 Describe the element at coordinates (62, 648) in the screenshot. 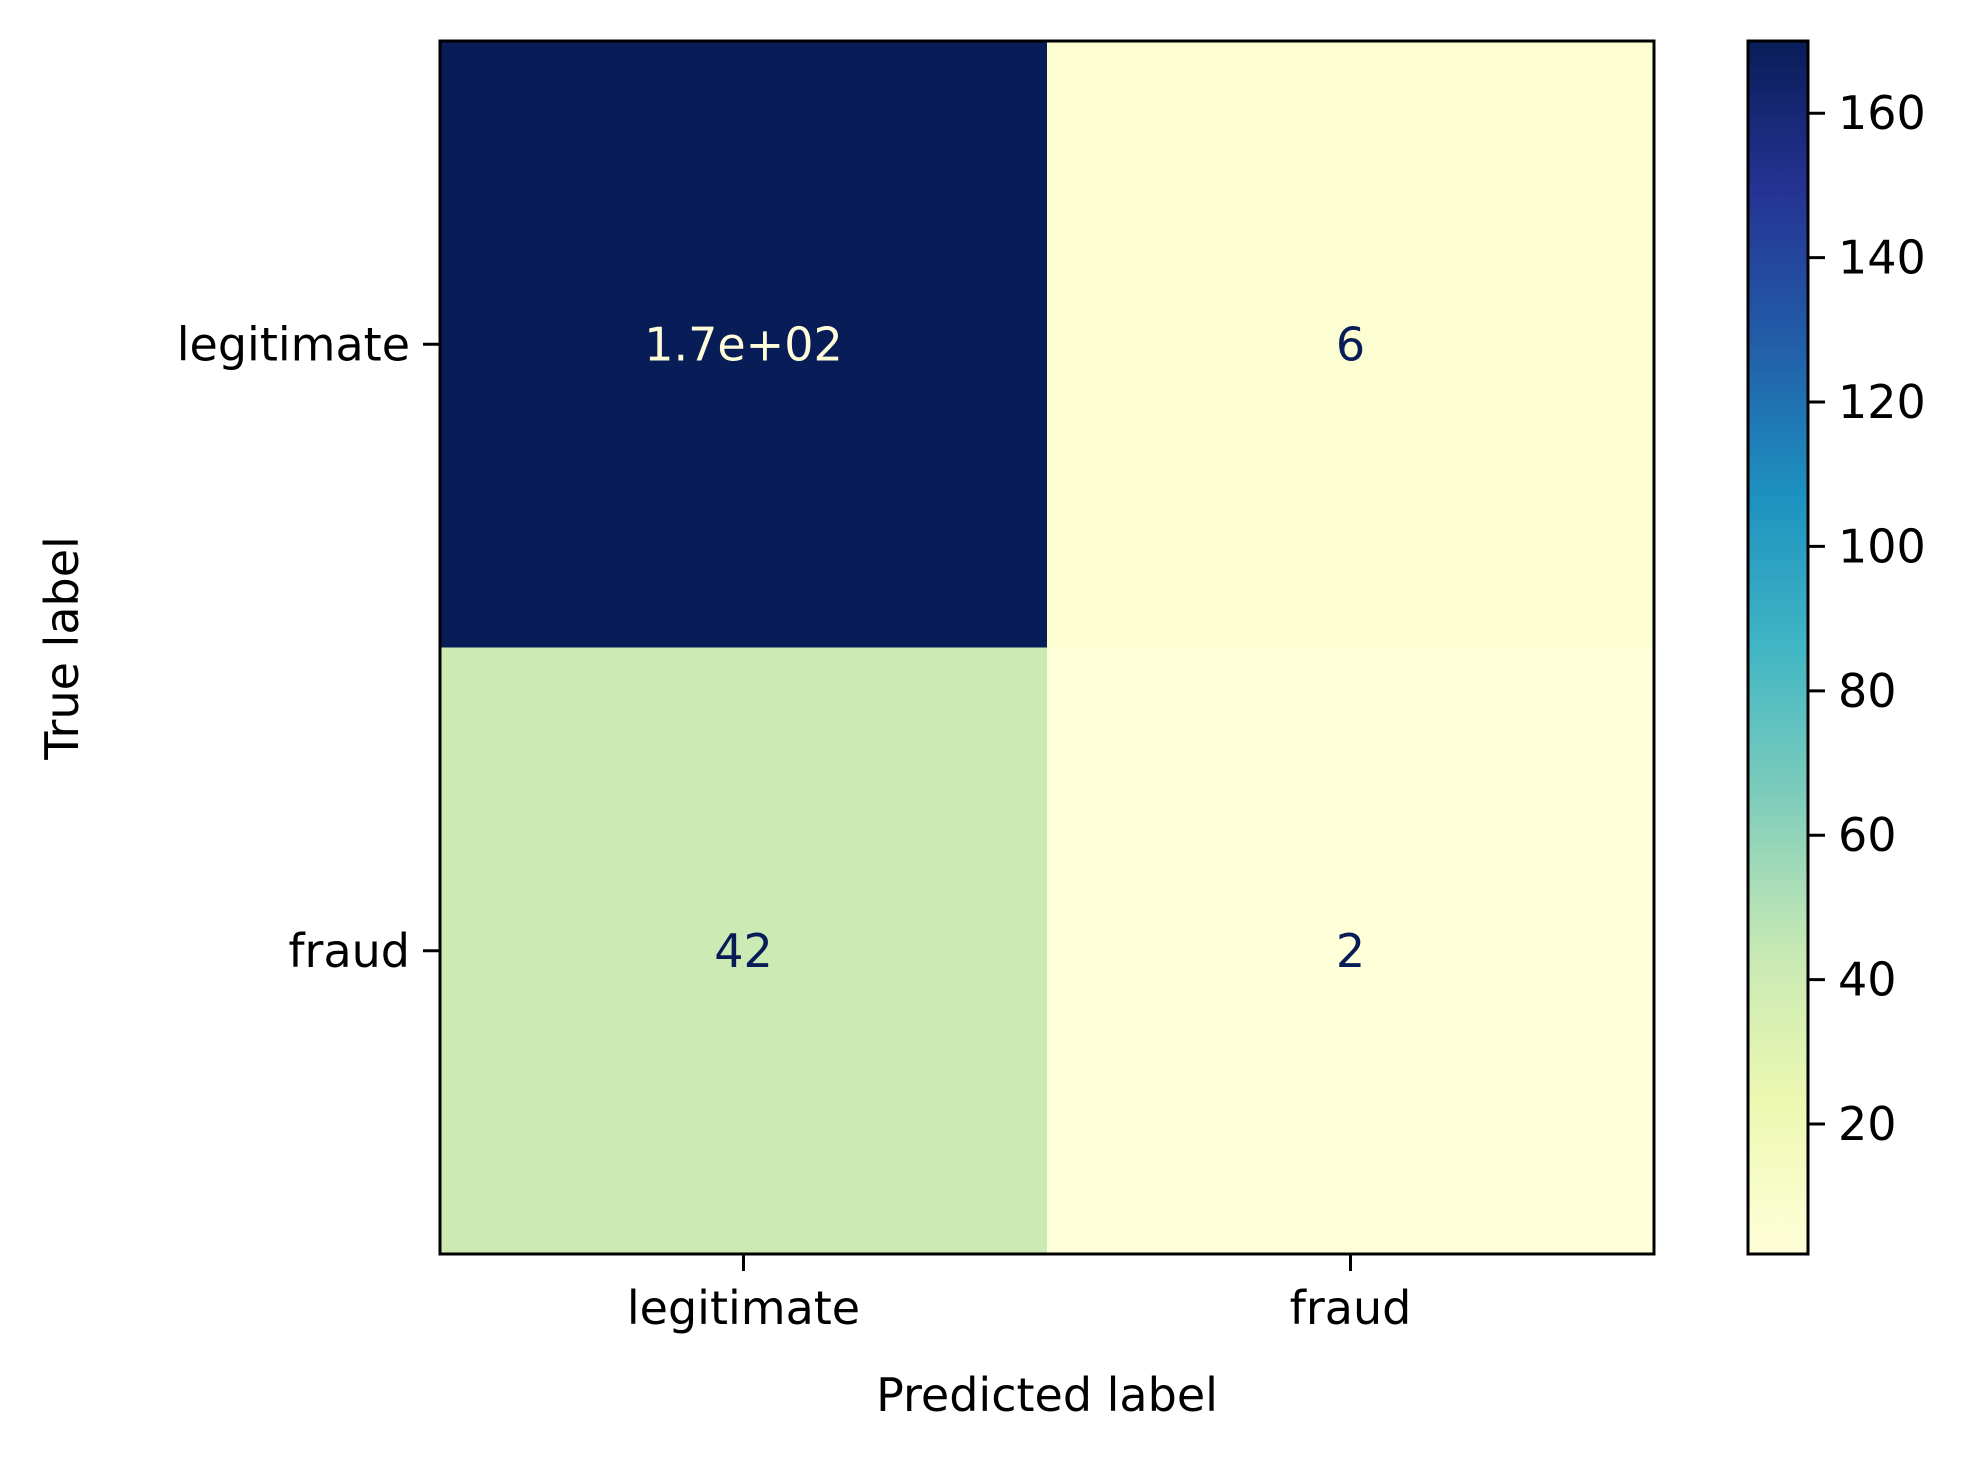

I see `y-axis-title: True label` at that location.